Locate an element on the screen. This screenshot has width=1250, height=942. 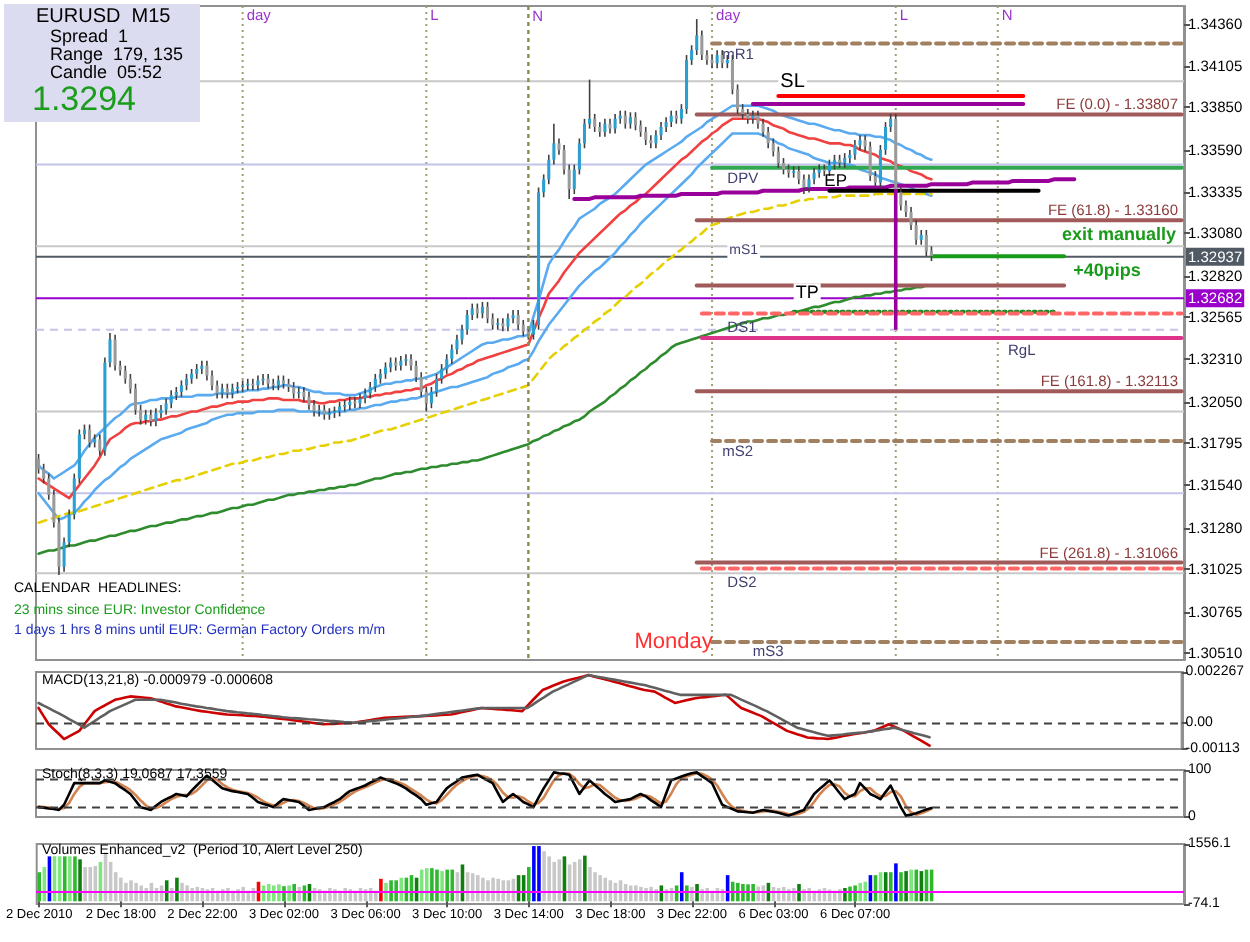
annotation: EP is located at coordinates (836, 179).